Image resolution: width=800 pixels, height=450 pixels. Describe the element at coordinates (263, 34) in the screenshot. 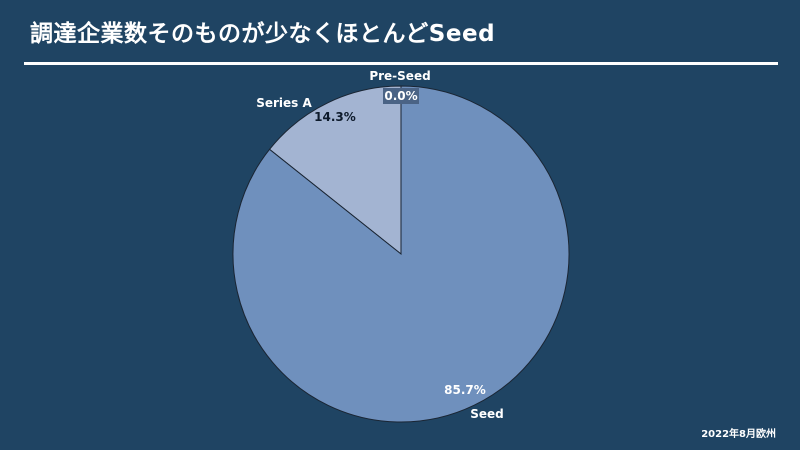

I see `page-title: 調達企業数そのものが少なくほとんどSeed` at that location.